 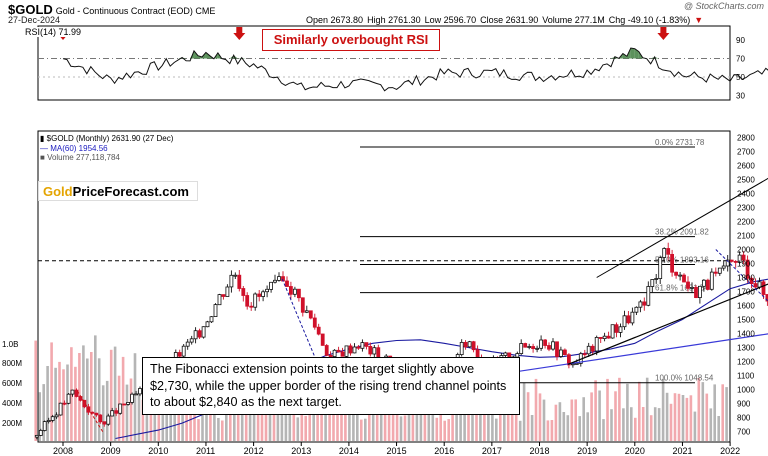 What do you see at coordinates (135, 11) in the screenshot?
I see `symbol-description: Gold - Continuous Contract (EOD) CME` at bounding box center [135, 11].